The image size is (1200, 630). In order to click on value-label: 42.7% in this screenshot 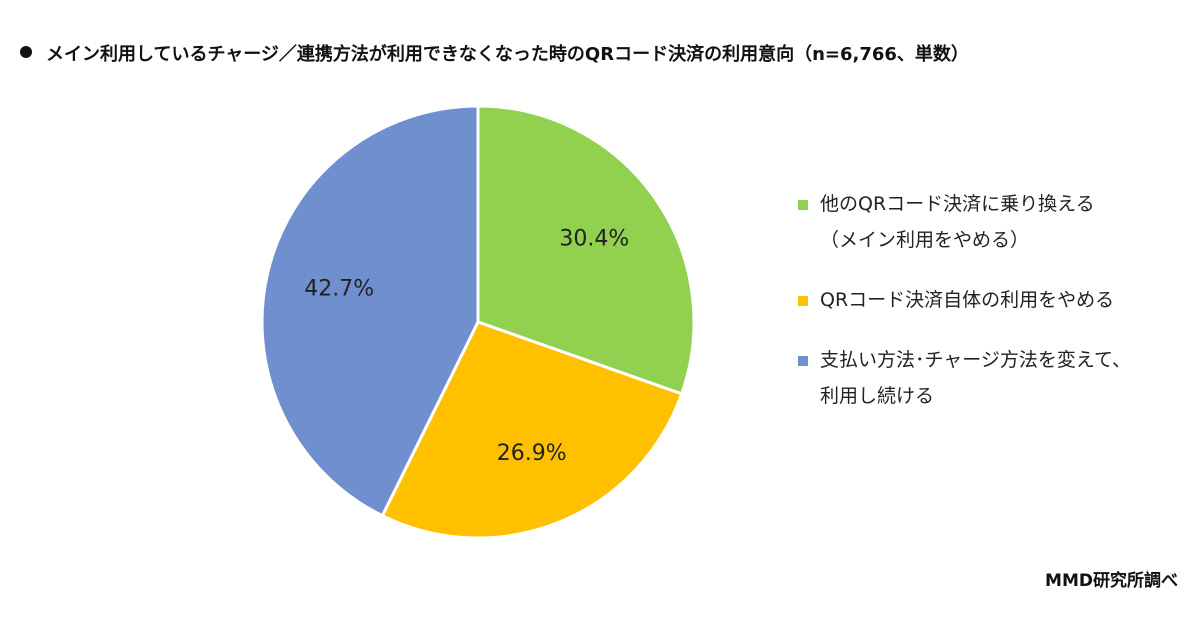, I will do `click(339, 289)`.